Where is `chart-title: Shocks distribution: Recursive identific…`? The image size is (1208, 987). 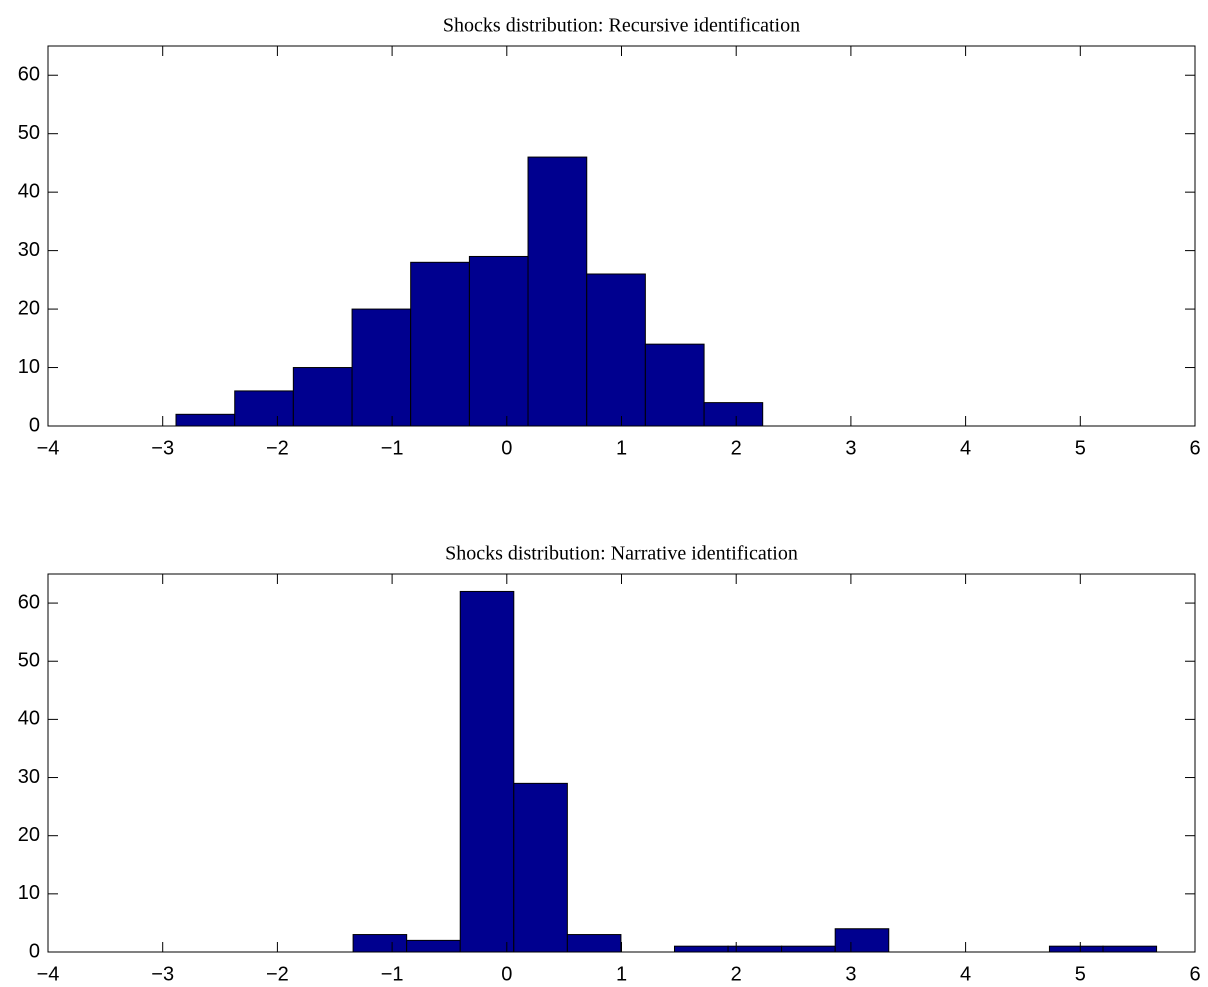 chart-title: Shocks distribution: Recursive identific… is located at coordinates (621, 26).